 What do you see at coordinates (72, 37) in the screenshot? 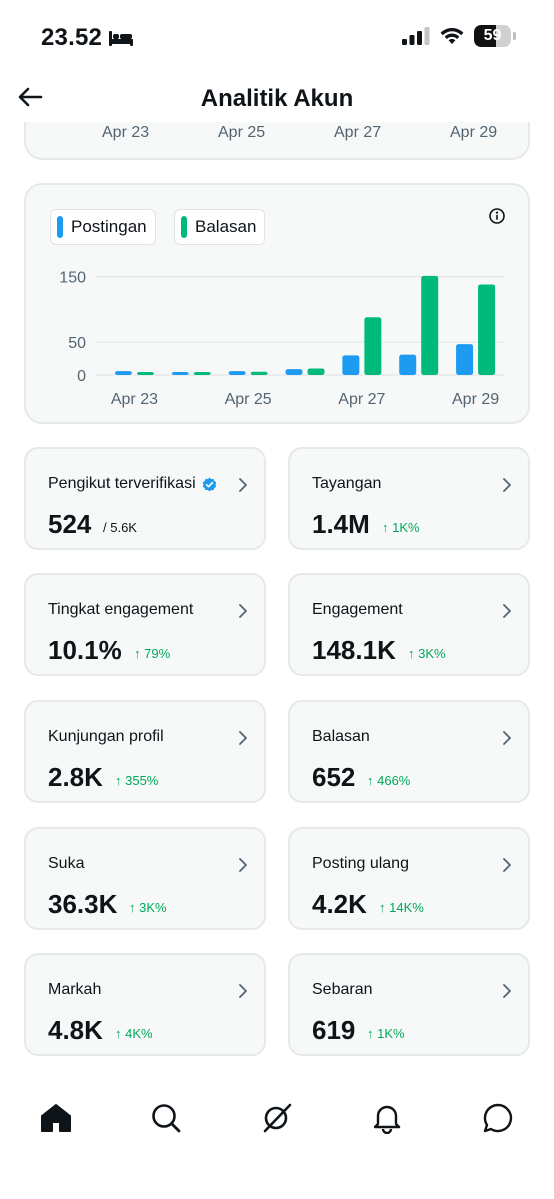
I see `status-time: 23.52` at bounding box center [72, 37].